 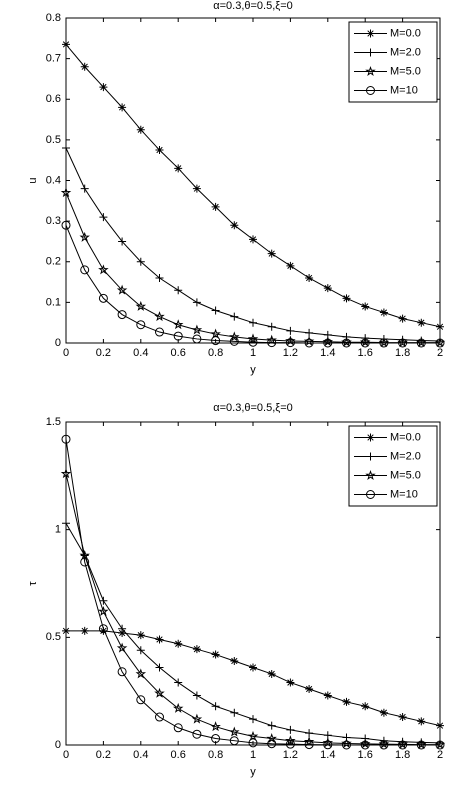 What do you see at coordinates (327, 755) in the screenshot?
I see `x-tick-label: 1.4` at bounding box center [327, 755].